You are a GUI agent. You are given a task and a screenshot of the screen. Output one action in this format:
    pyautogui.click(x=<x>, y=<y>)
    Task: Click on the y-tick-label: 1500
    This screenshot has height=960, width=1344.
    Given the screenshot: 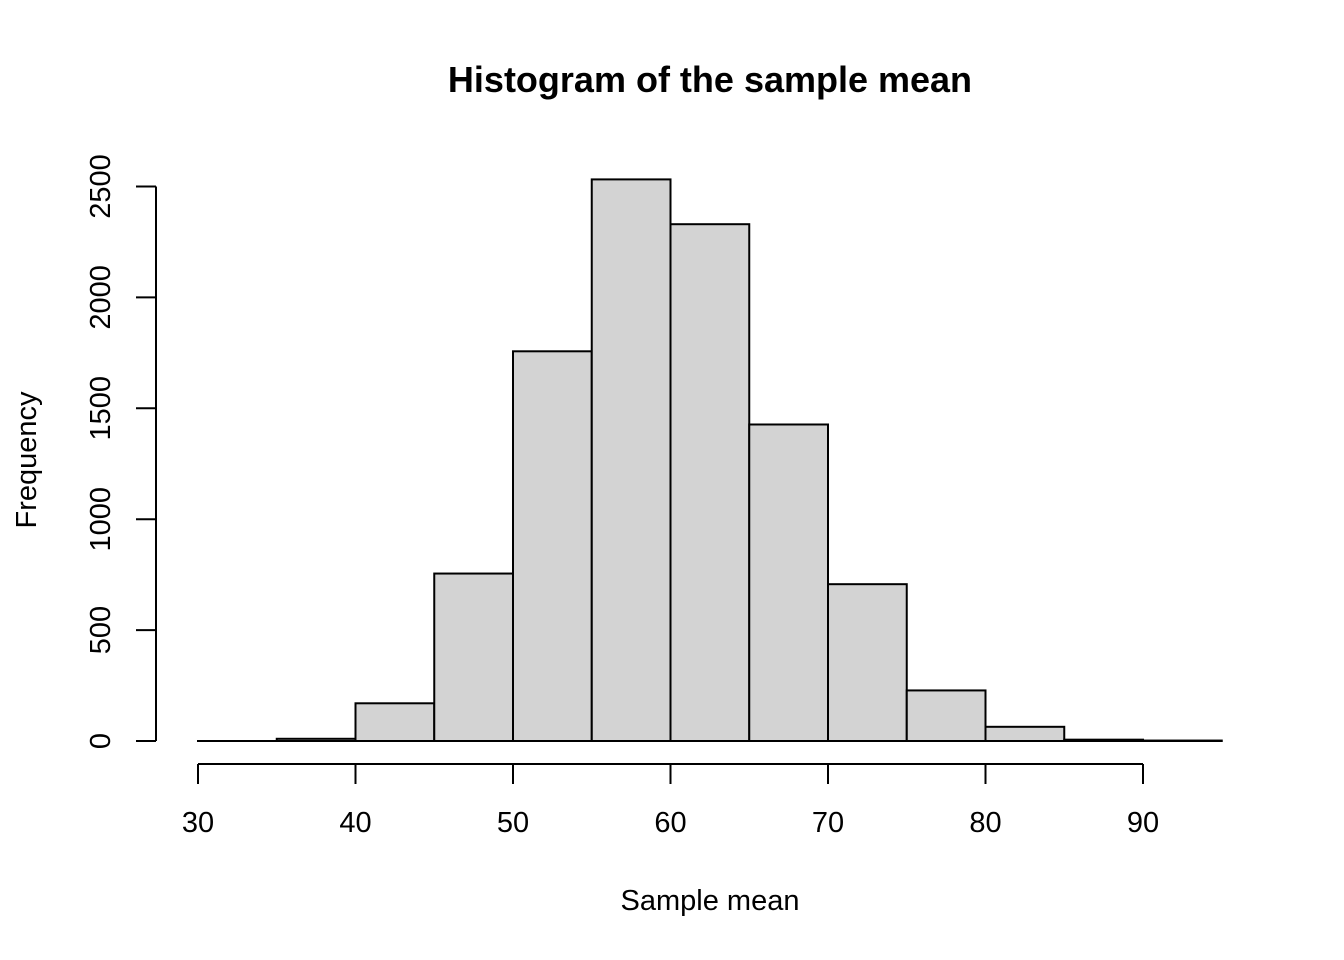 What is the action you would take?
    pyautogui.click(x=101, y=408)
    